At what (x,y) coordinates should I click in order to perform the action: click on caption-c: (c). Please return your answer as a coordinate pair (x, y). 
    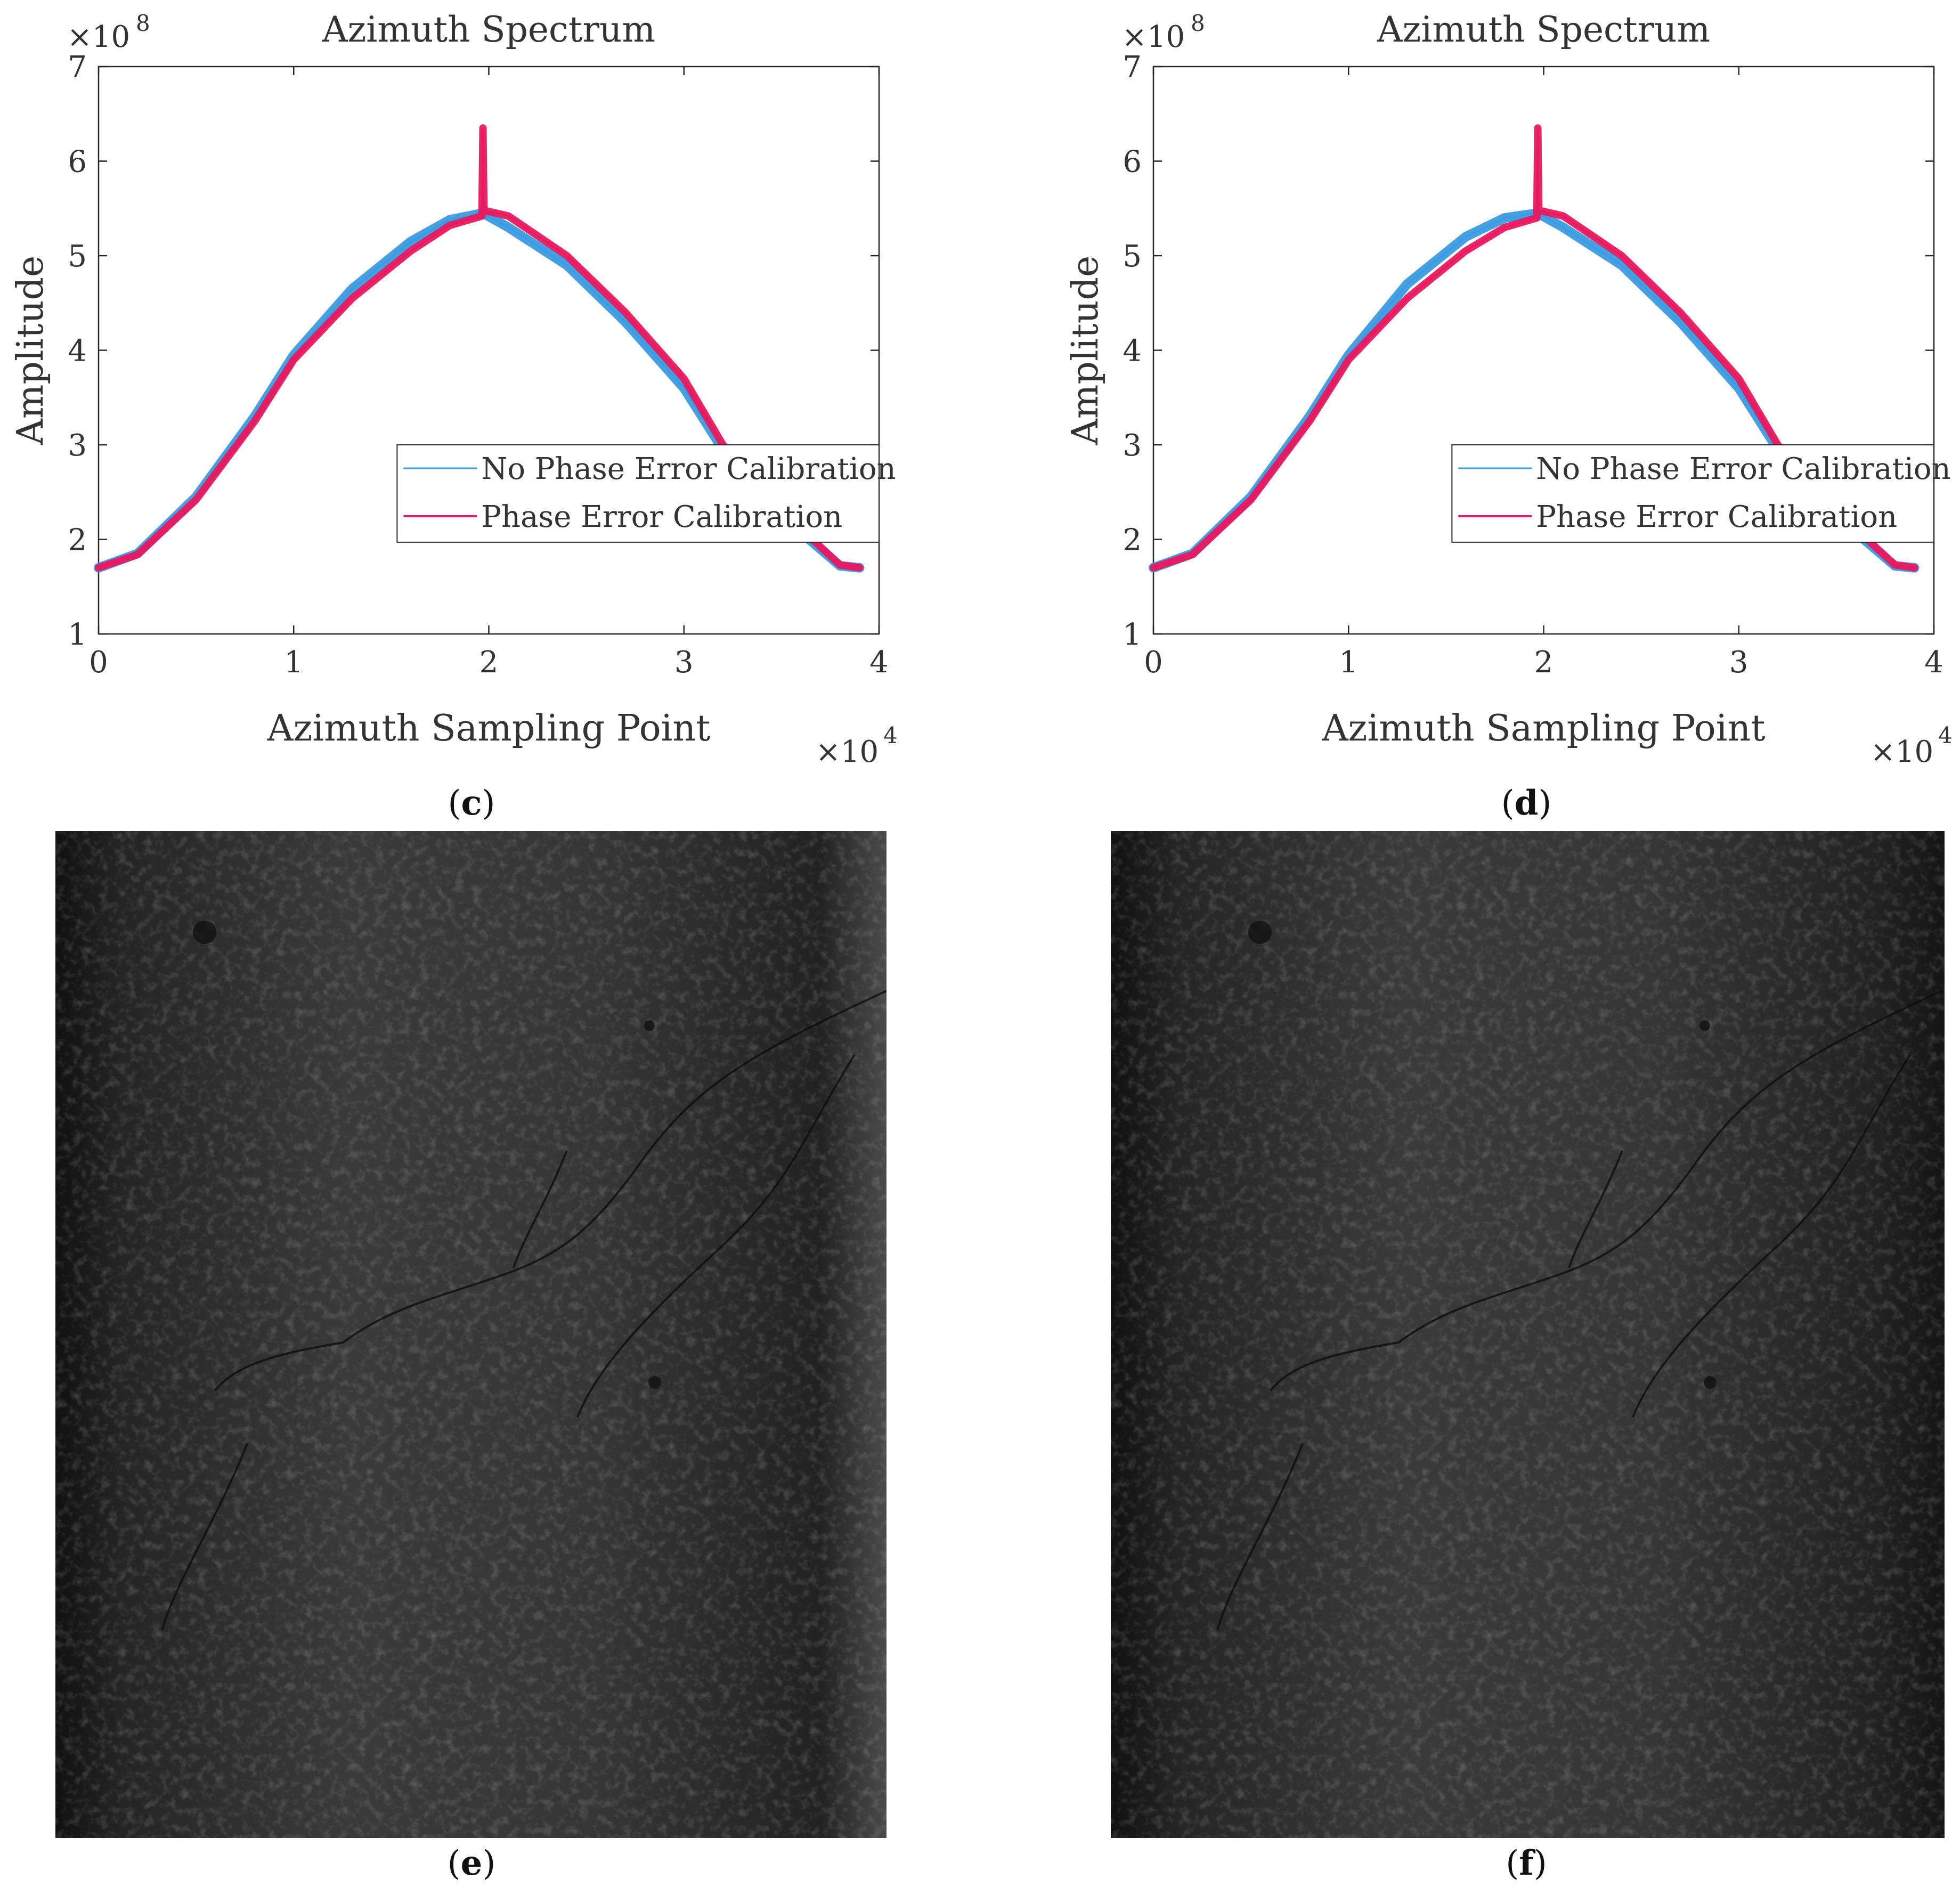
    Looking at the image, I should click on (471, 803).